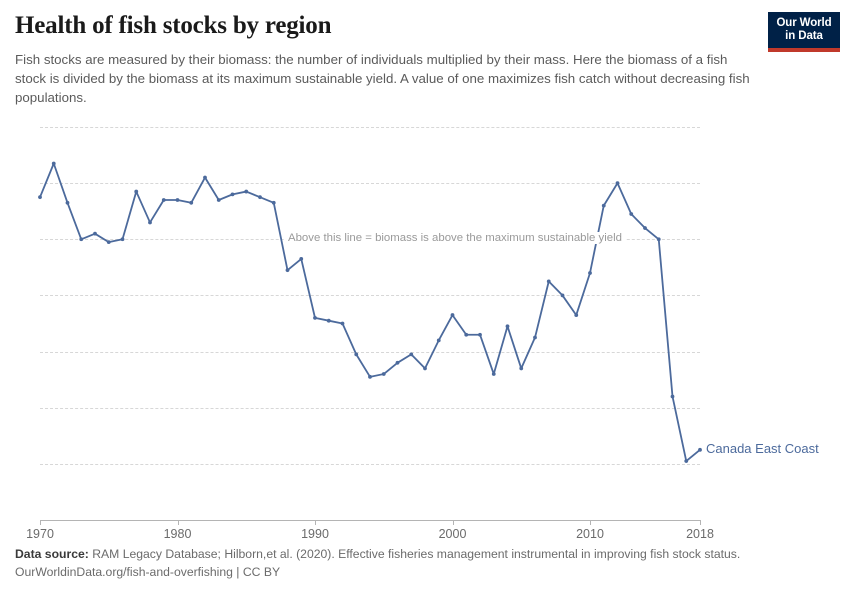 The width and height of the screenshot is (850, 600). Describe the element at coordinates (370, 296) in the screenshot. I see `gridline-0.8` at that location.